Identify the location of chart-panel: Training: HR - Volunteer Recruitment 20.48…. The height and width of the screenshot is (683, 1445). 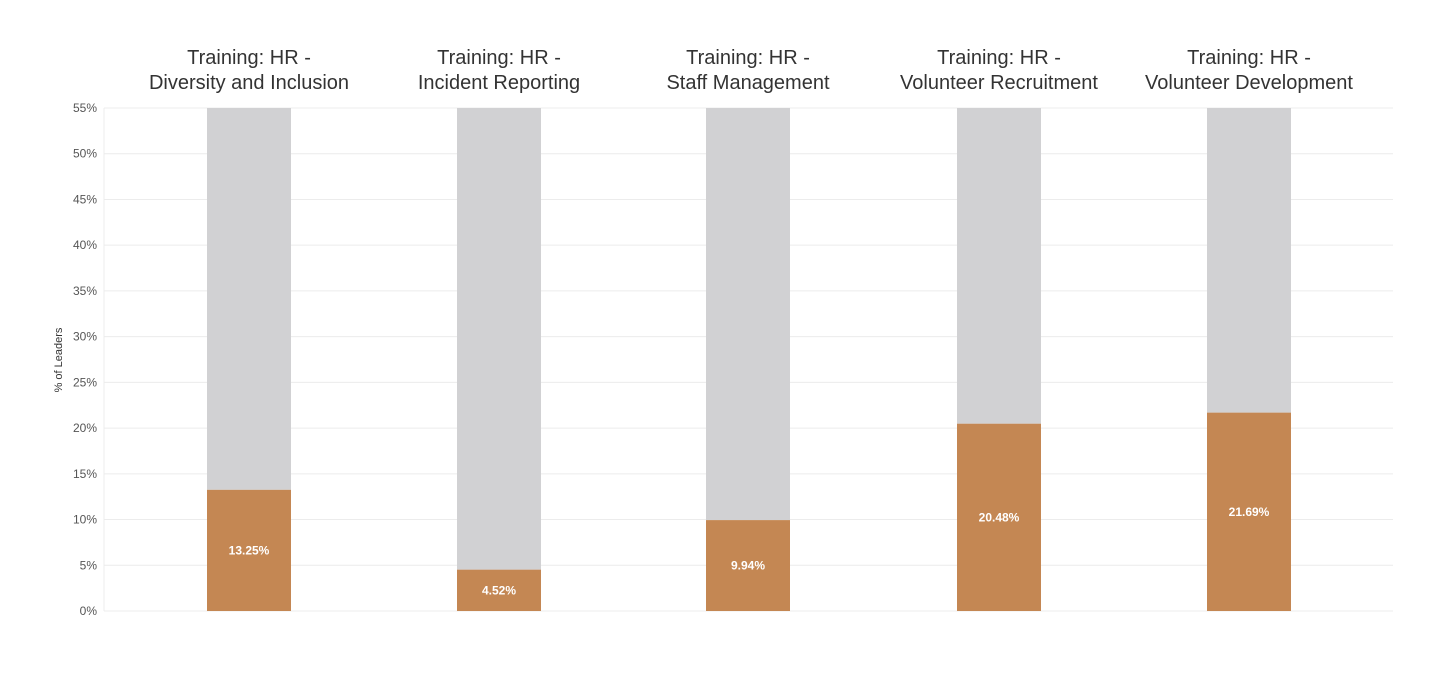
(999, 329).